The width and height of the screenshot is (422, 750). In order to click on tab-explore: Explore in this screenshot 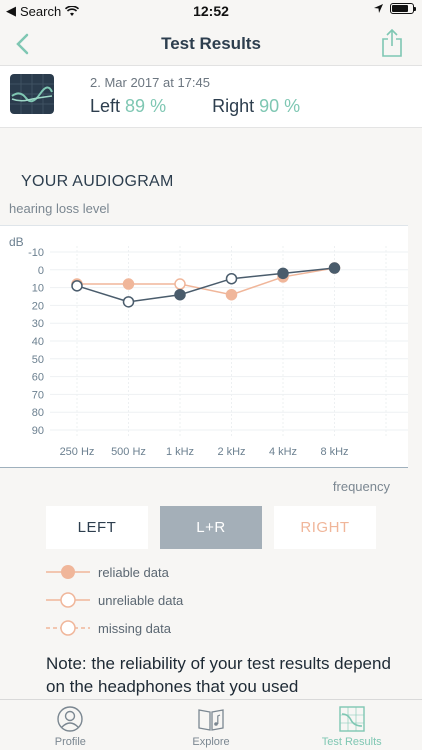, I will do `click(211, 725)`.